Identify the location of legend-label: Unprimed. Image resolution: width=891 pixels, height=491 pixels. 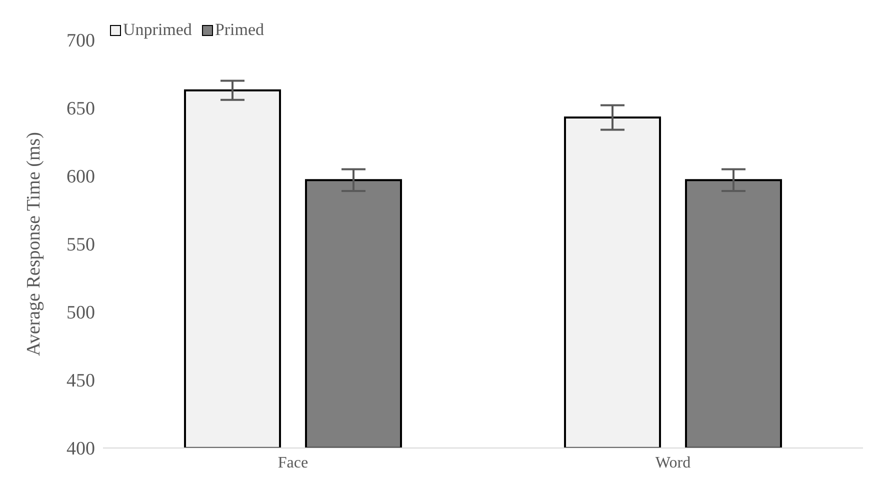
(157, 30).